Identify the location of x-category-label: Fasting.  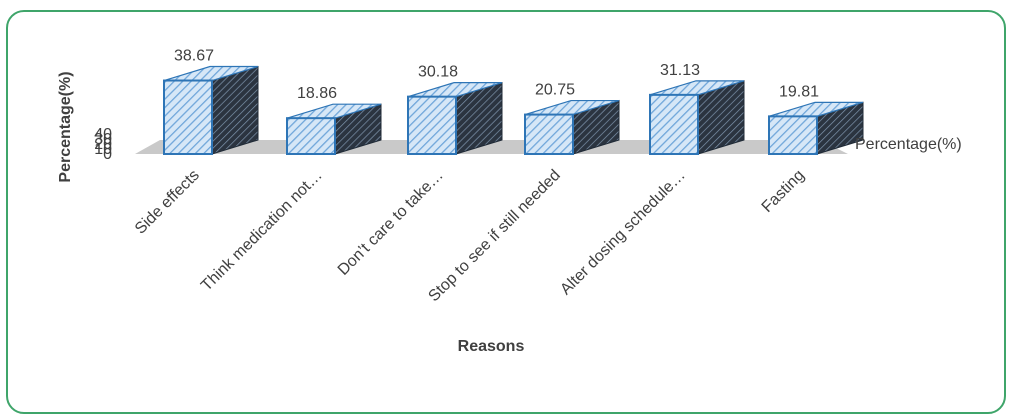
(783, 191).